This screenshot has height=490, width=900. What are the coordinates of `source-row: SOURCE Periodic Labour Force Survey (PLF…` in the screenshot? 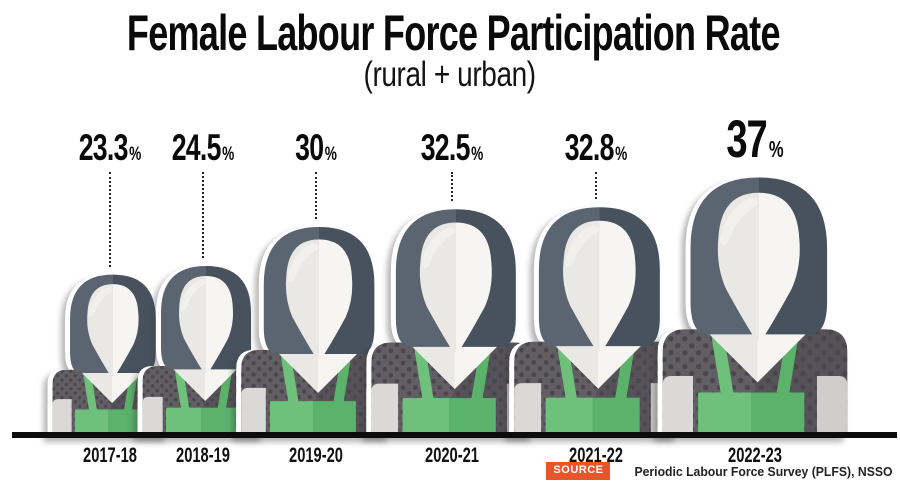 It's located at (719, 471).